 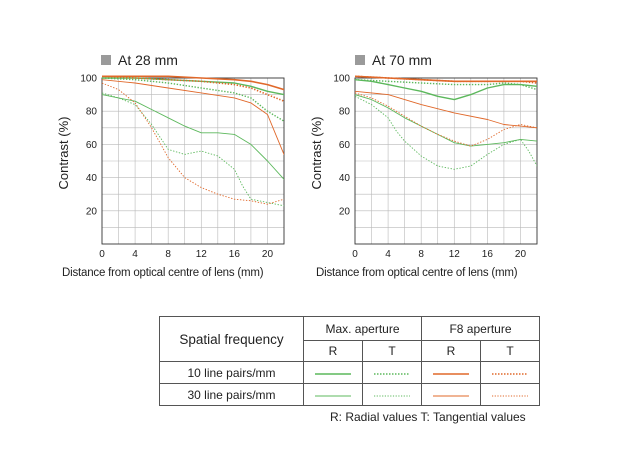 I want to click on swatch-10-f8-t, so click(x=510, y=372).